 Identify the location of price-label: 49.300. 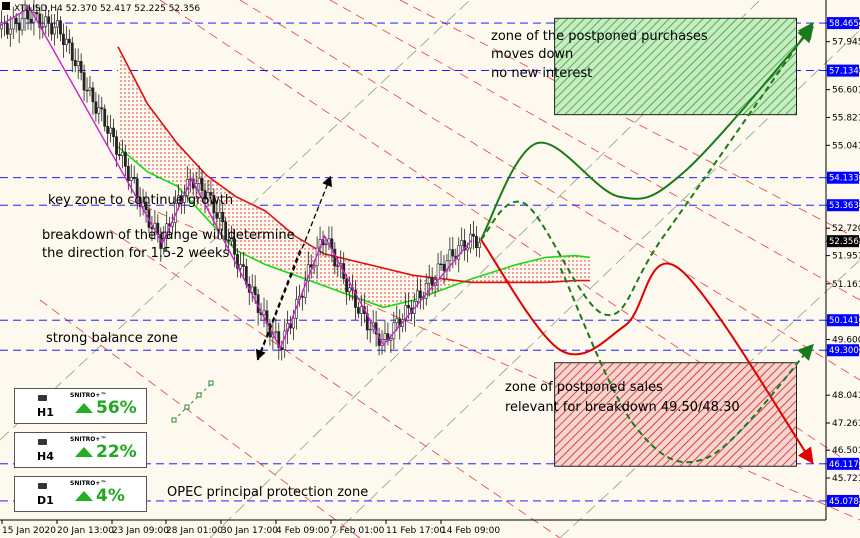
(844, 351).